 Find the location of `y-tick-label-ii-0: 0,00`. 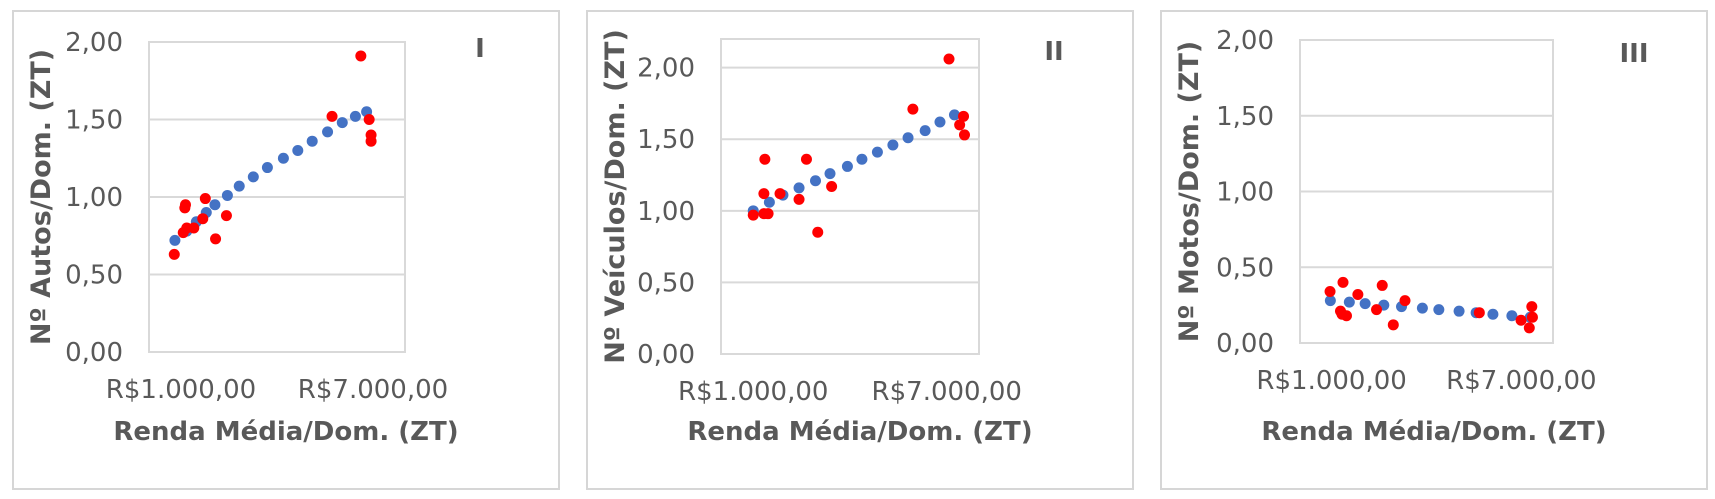

y-tick-label-ii-0: 0,00 is located at coordinates (666, 355).